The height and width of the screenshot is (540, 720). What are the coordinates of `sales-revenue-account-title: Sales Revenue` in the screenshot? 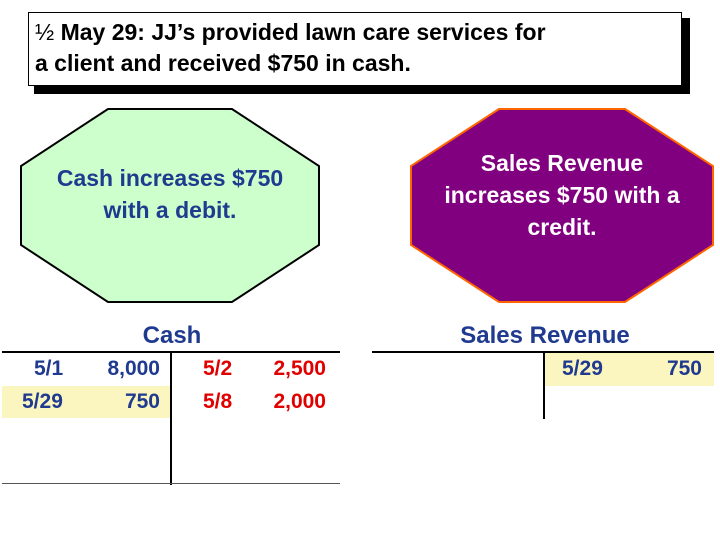 It's located at (545, 335).